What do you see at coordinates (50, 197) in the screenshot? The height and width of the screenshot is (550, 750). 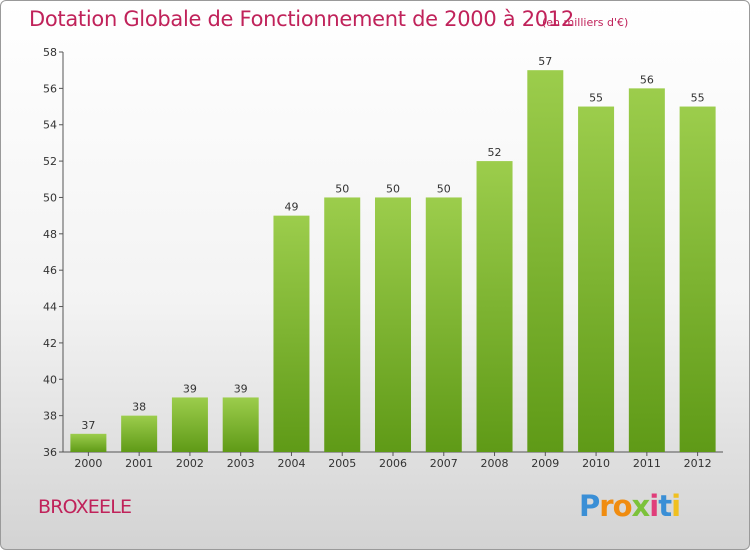 I see `y-tick-label: 50` at bounding box center [50, 197].